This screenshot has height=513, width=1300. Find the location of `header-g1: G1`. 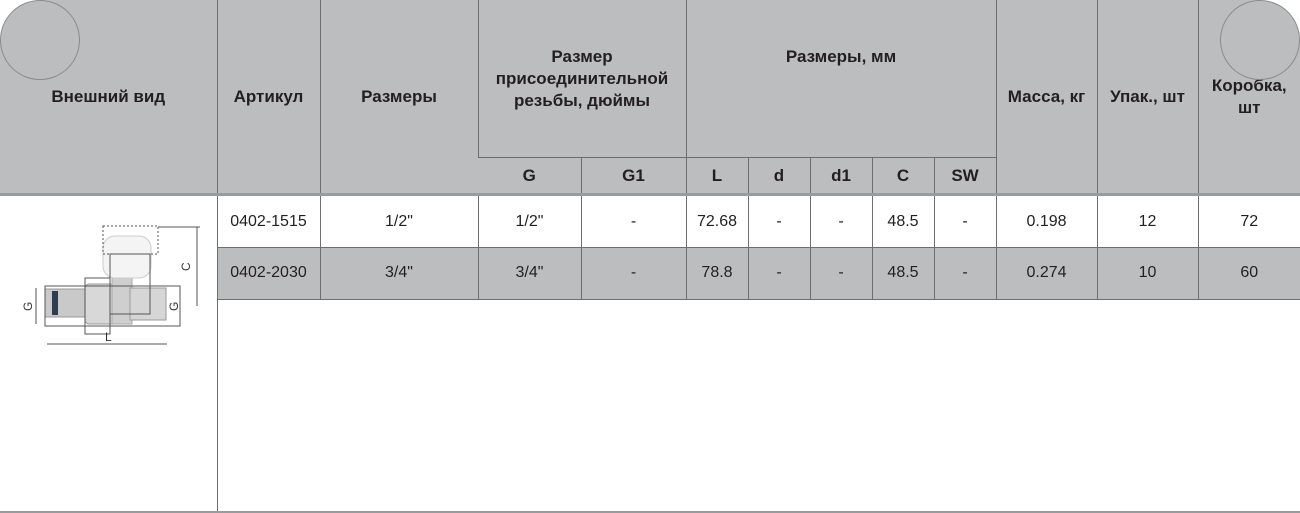

header-g1: G1 is located at coordinates (633, 176).